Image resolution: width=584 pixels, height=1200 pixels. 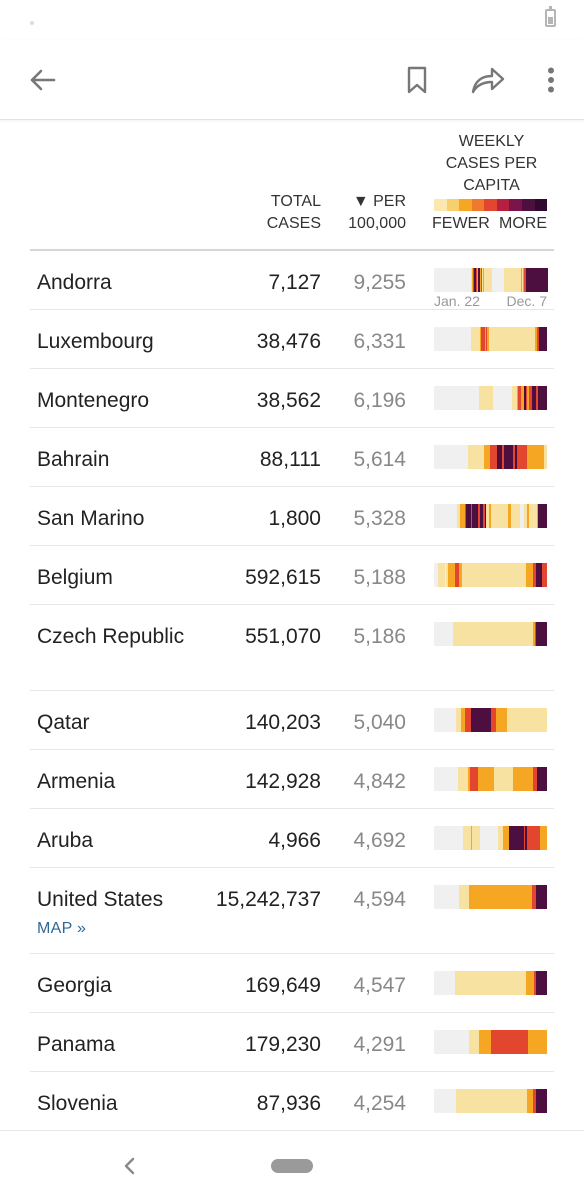 What do you see at coordinates (461, 223) in the screenshot?
I see `legend-fewer-label: FEWER` at bounding box center [461, 223].